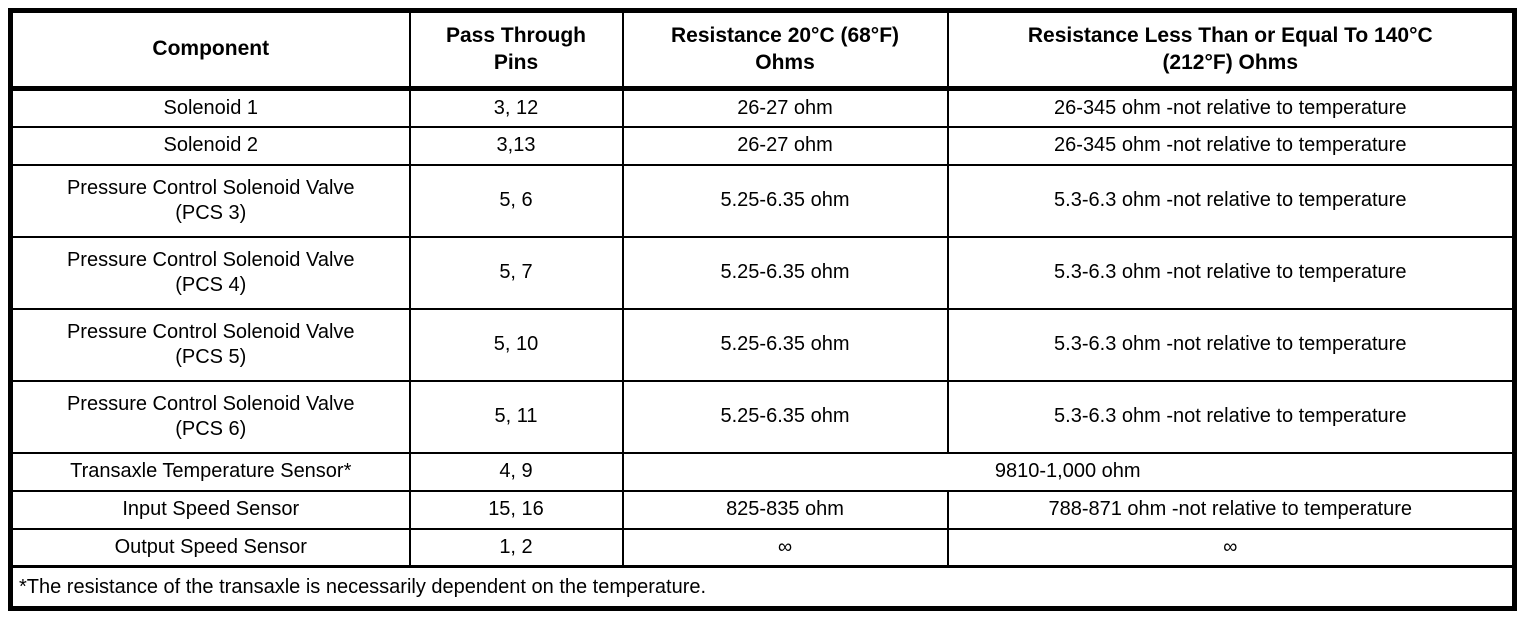  I want to click on col-header-resistance-20c: Resistance 20°C (68°F) Ohms, so click(785, 50).